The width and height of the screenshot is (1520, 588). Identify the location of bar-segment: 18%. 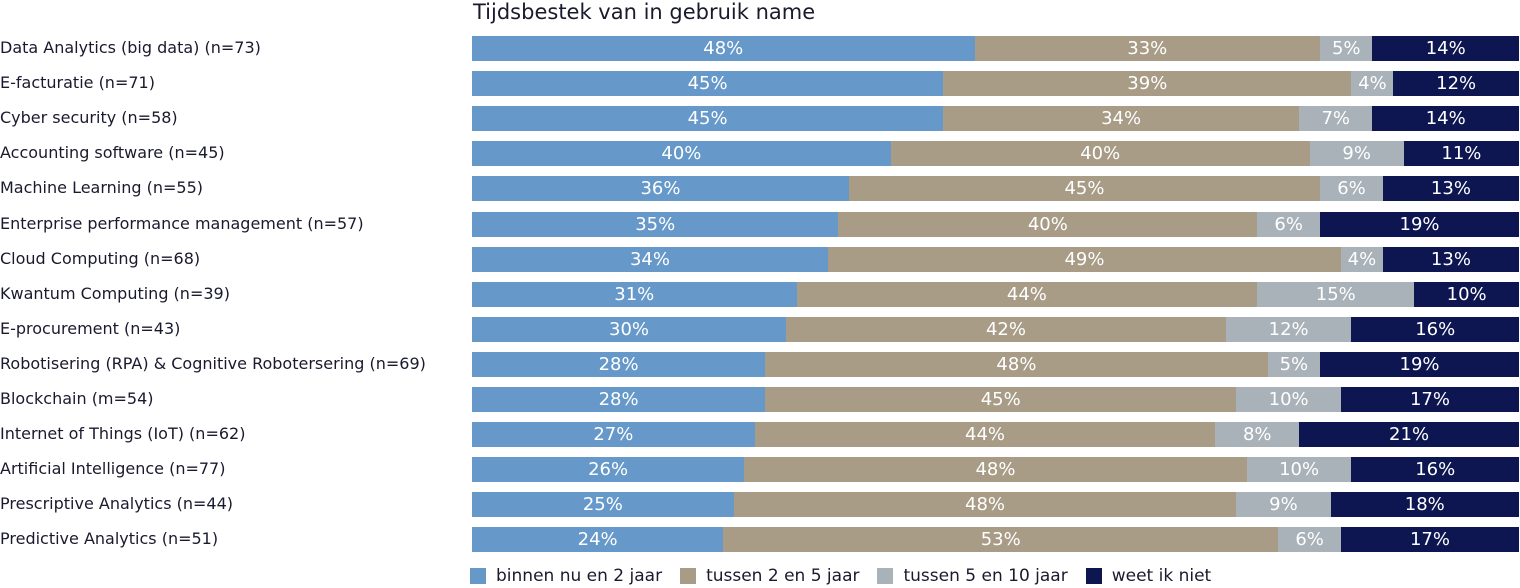
(1424, 505).